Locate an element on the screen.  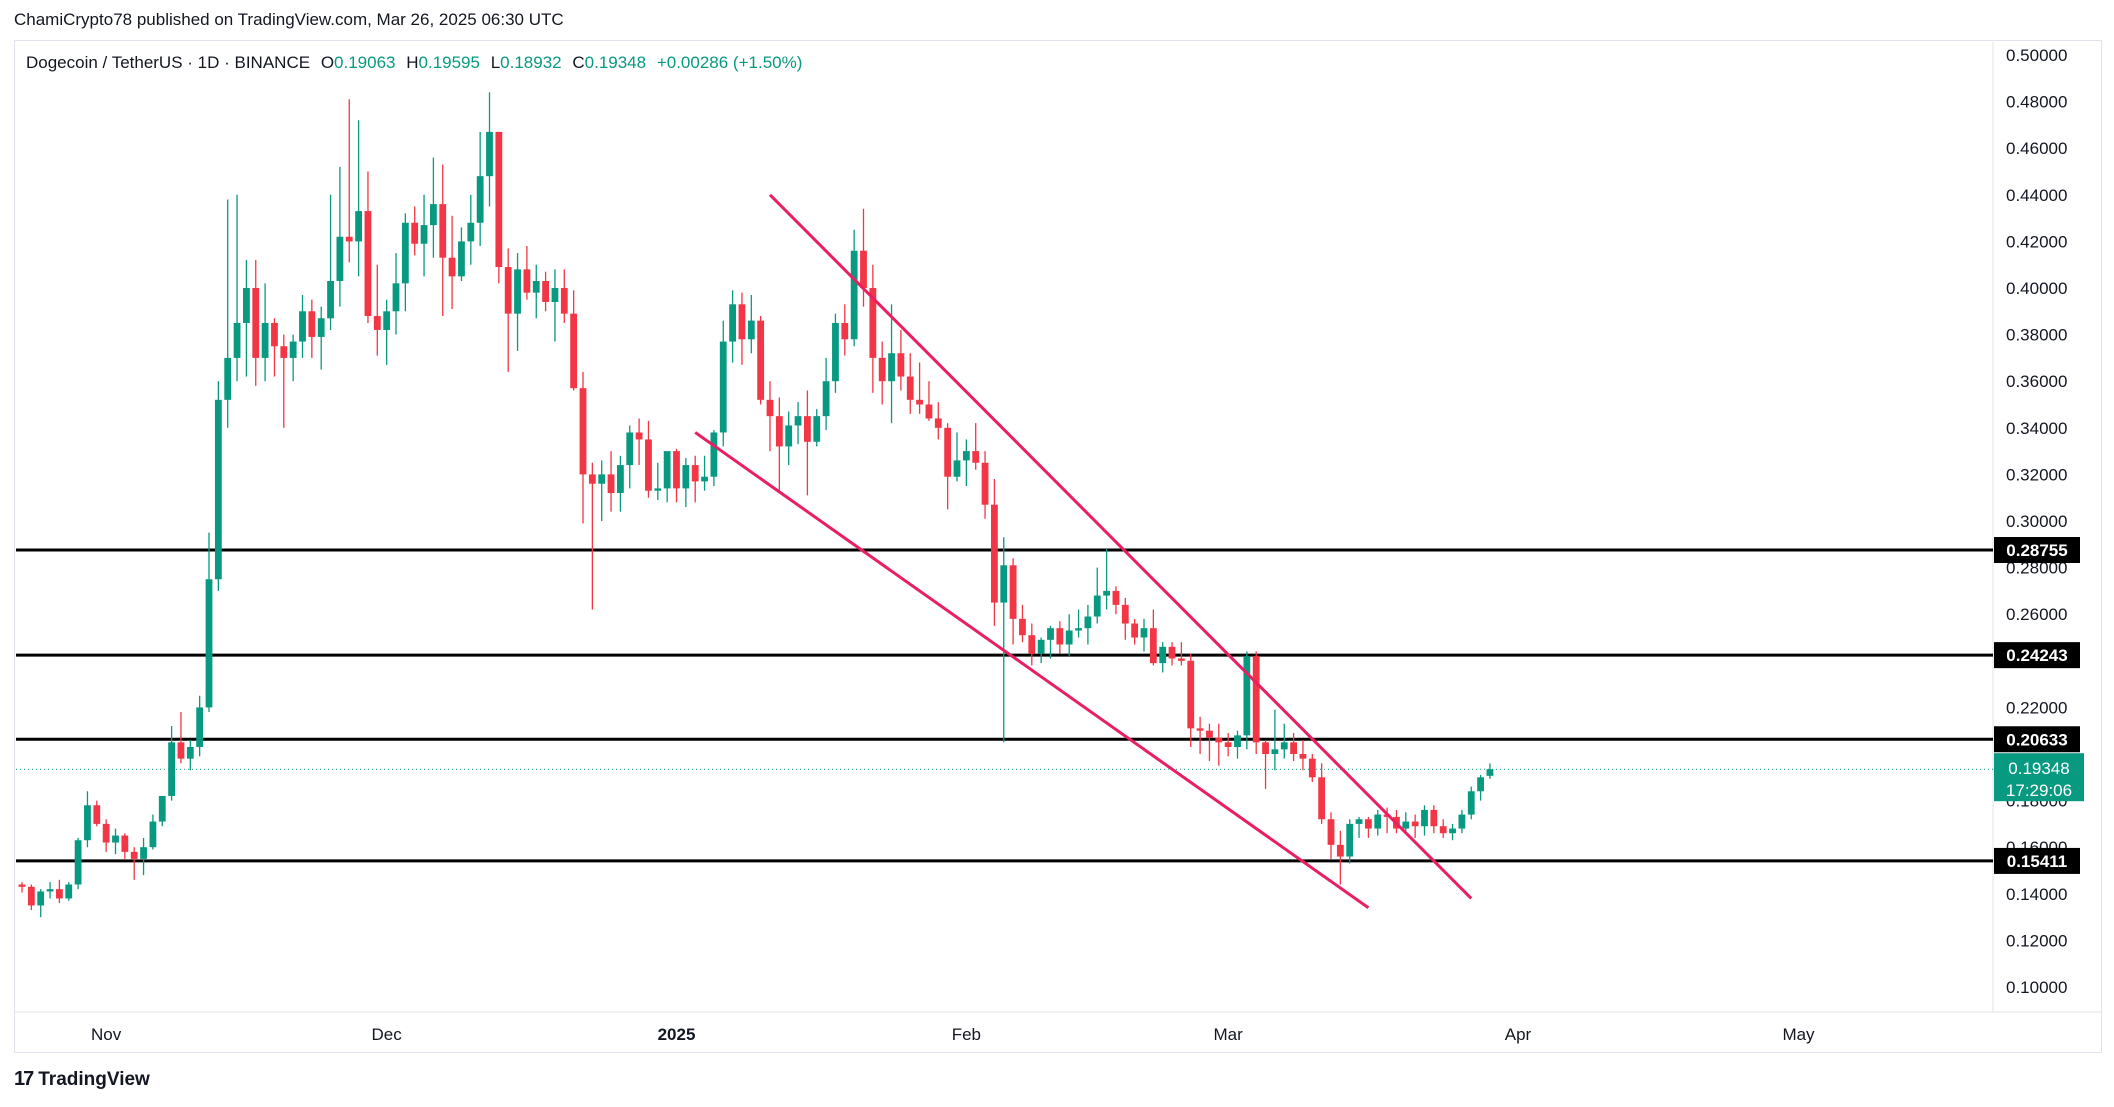
y-tick-label: 0.46000 is located at coordinates (2036, 148).